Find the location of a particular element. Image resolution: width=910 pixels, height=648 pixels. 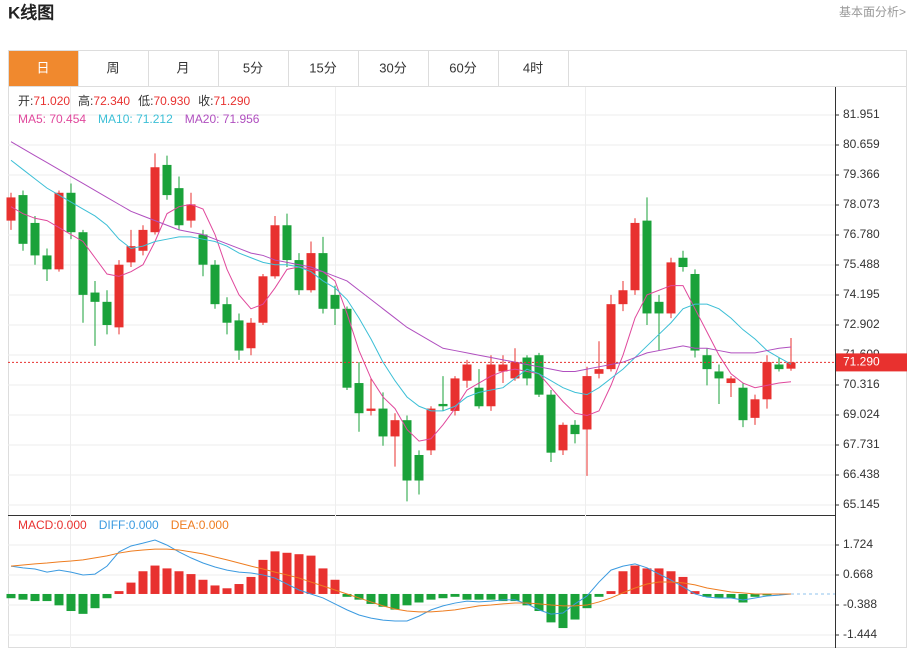

page-title: K线图 is located at coordinates (31, 12).